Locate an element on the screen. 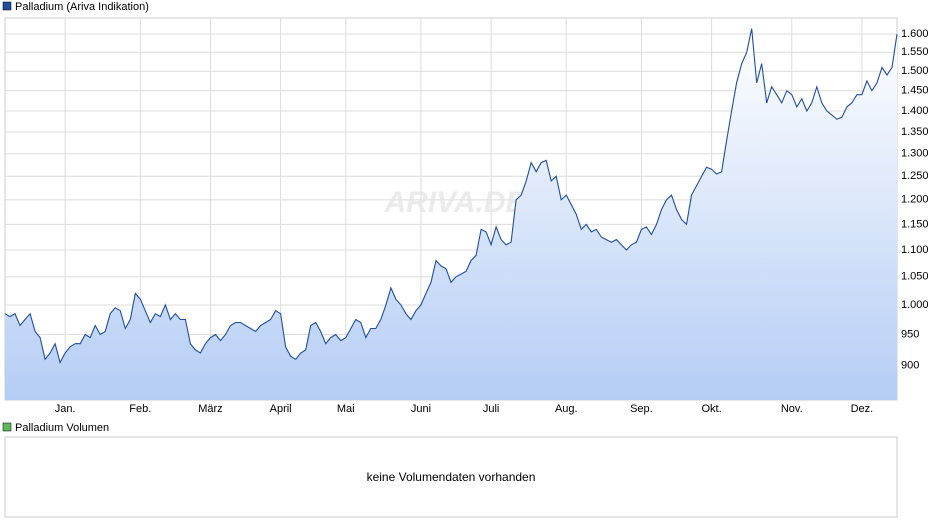 Image resolution: width=940 pixels, height=526 pixels. y-tick-label: 950 is located at coordinates (910, 334).